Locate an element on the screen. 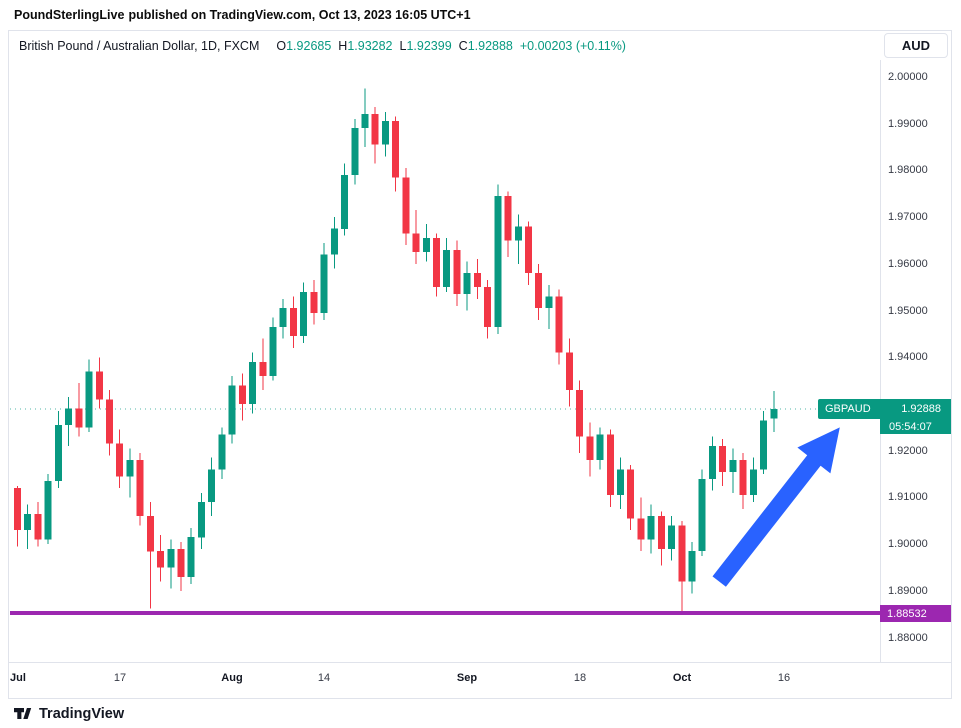  price-axis-label: 1.92000 is located at coordinates (908, 451).